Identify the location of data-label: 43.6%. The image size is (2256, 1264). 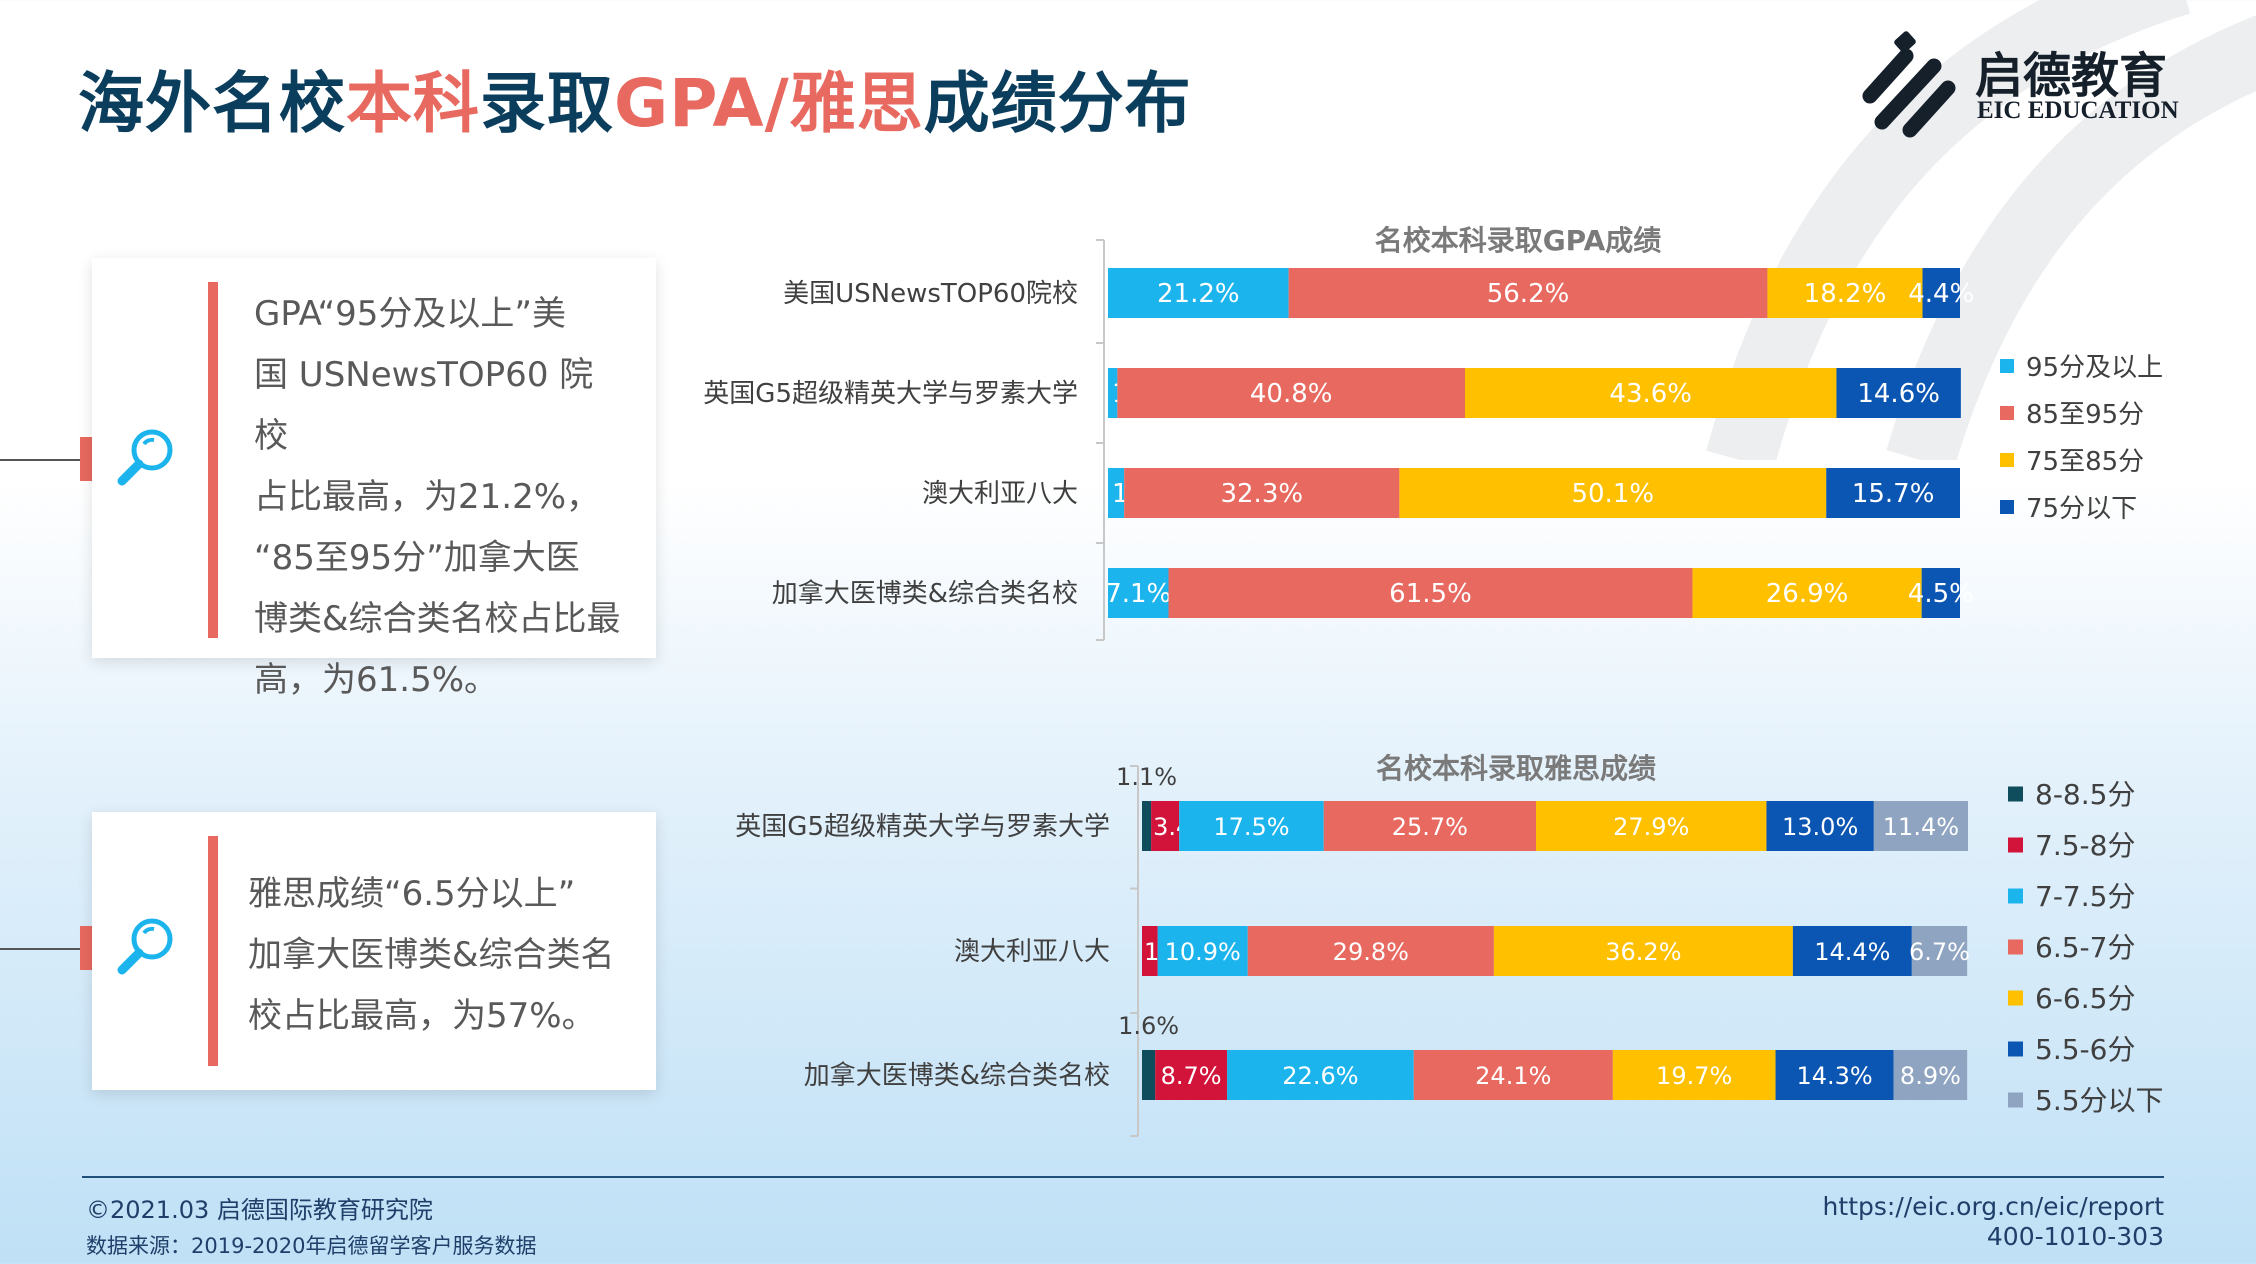
(1650, 394).